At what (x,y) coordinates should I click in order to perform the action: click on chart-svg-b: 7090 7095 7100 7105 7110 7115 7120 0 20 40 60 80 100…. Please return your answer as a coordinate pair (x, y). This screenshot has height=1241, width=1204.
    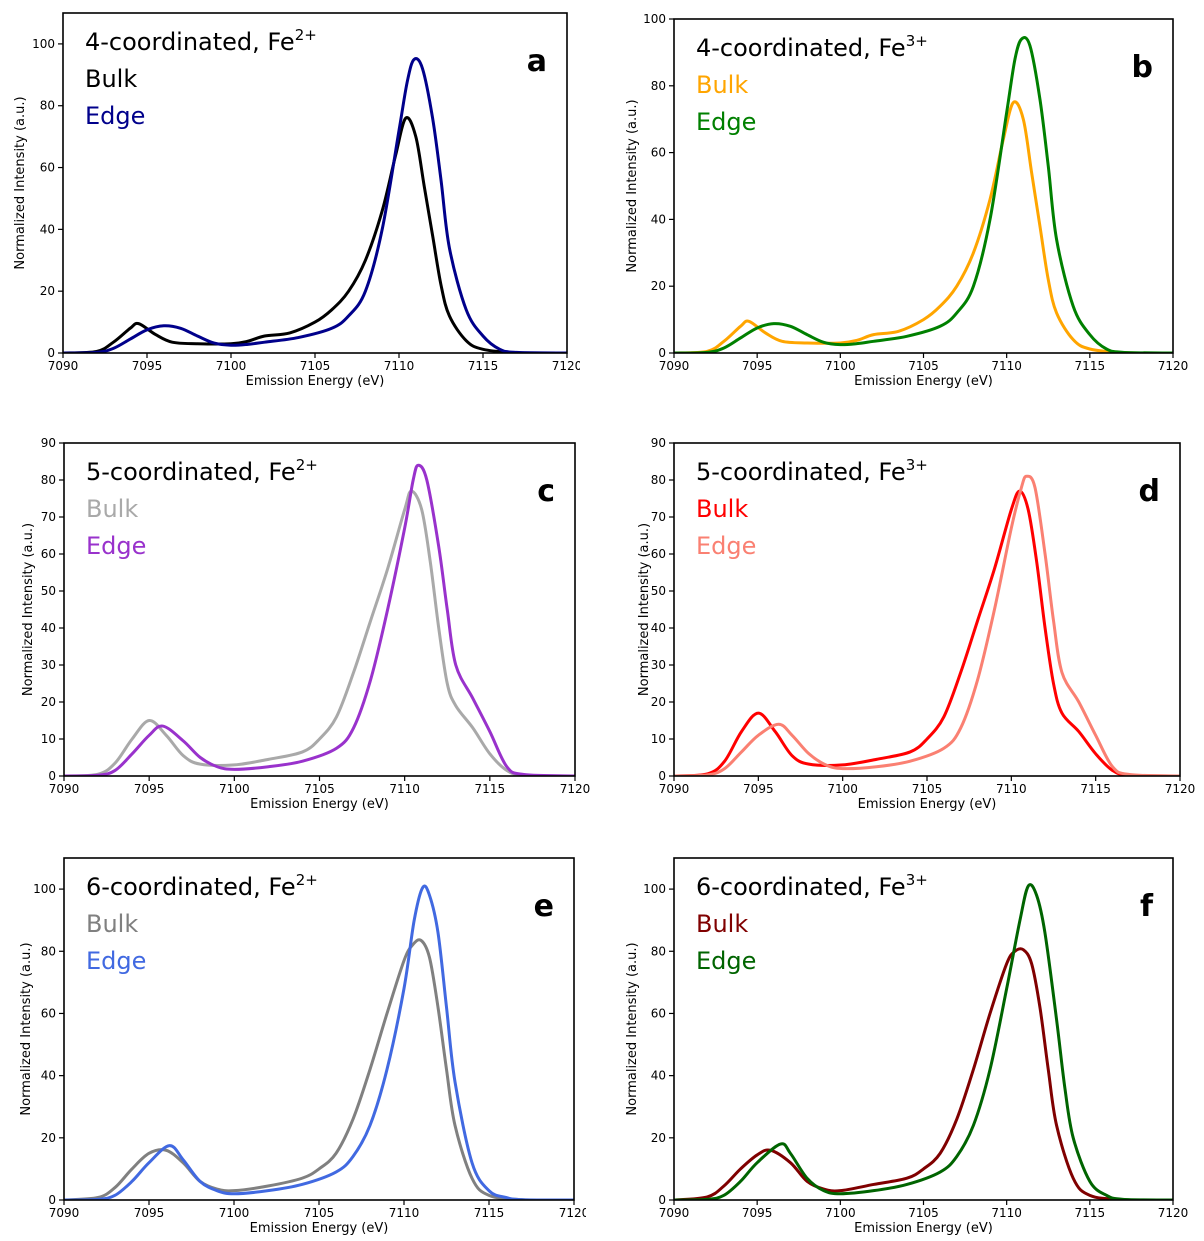
    Looking at the image, I should click on (906, 200).